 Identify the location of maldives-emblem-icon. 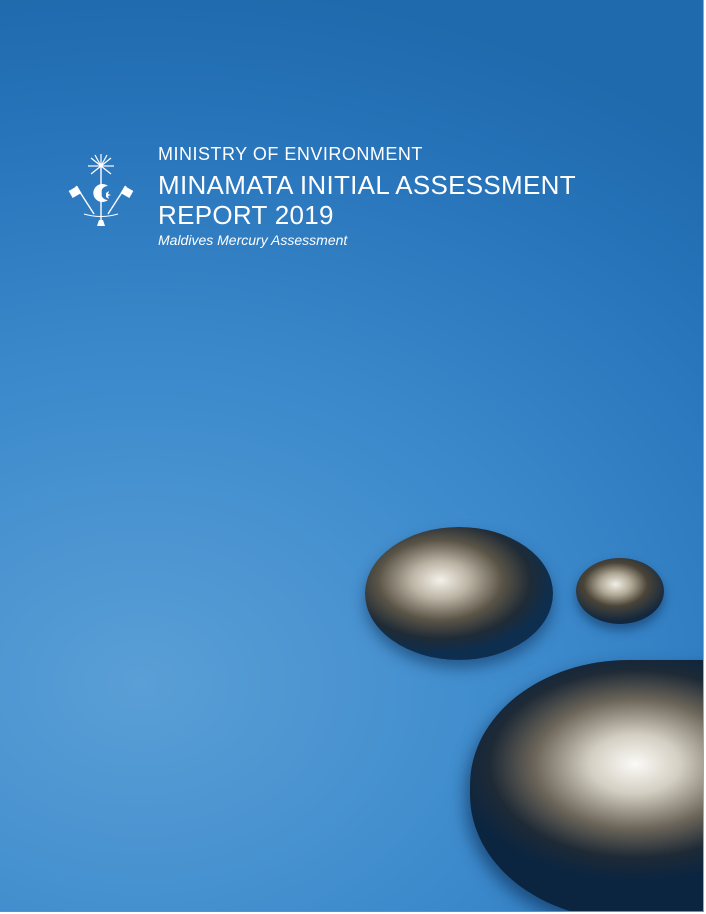
(101, 190).